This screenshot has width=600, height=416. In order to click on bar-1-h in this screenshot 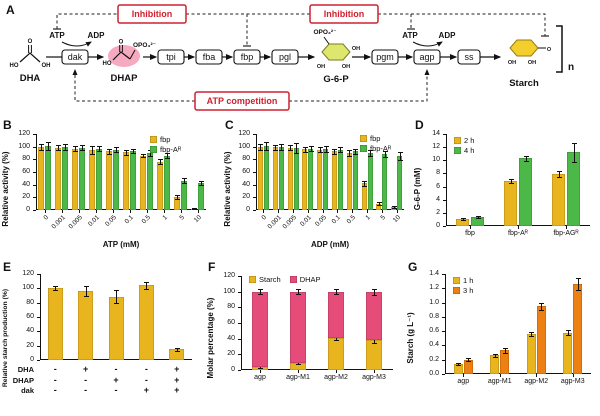, I will do `click(458, 369)`.